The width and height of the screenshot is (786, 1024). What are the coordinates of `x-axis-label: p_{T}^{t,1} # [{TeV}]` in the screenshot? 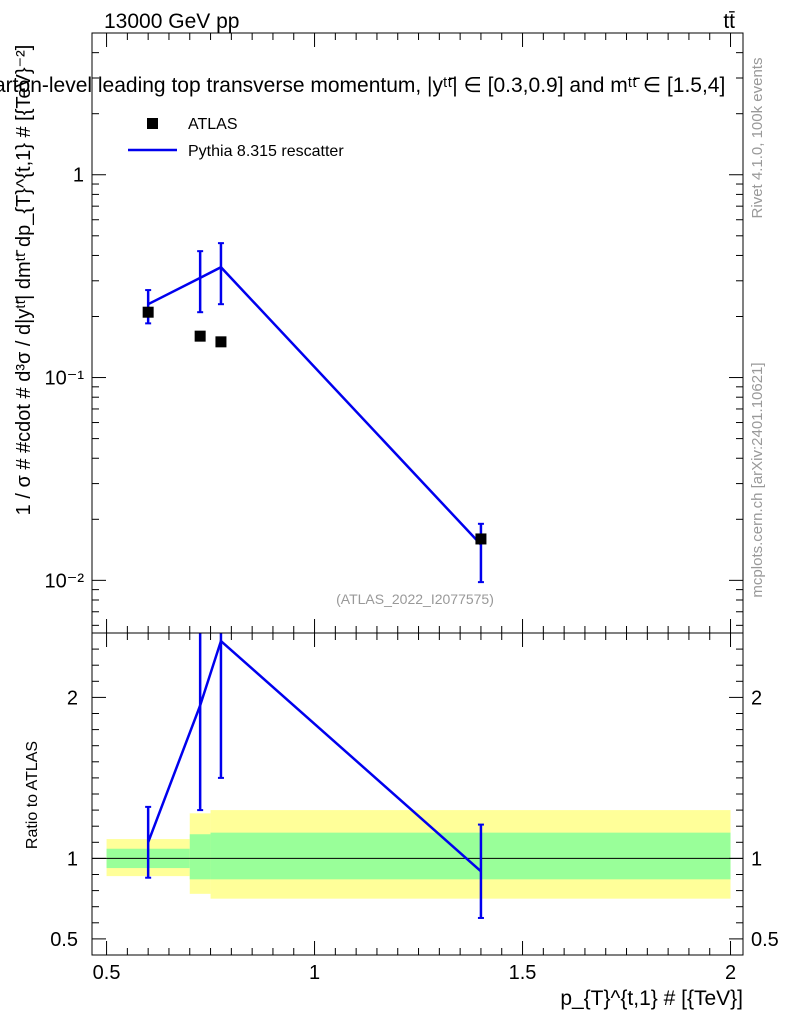 It's located at (651, 998).